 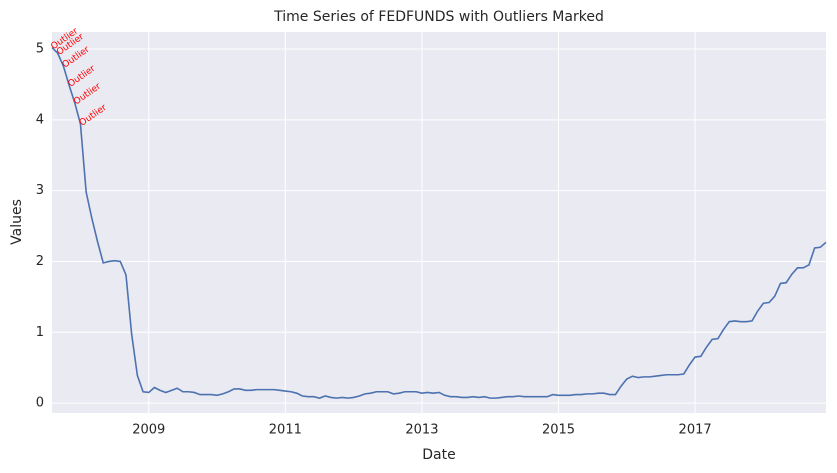 I want to click on y-axis-label: Values, so click(x=17, y=222).